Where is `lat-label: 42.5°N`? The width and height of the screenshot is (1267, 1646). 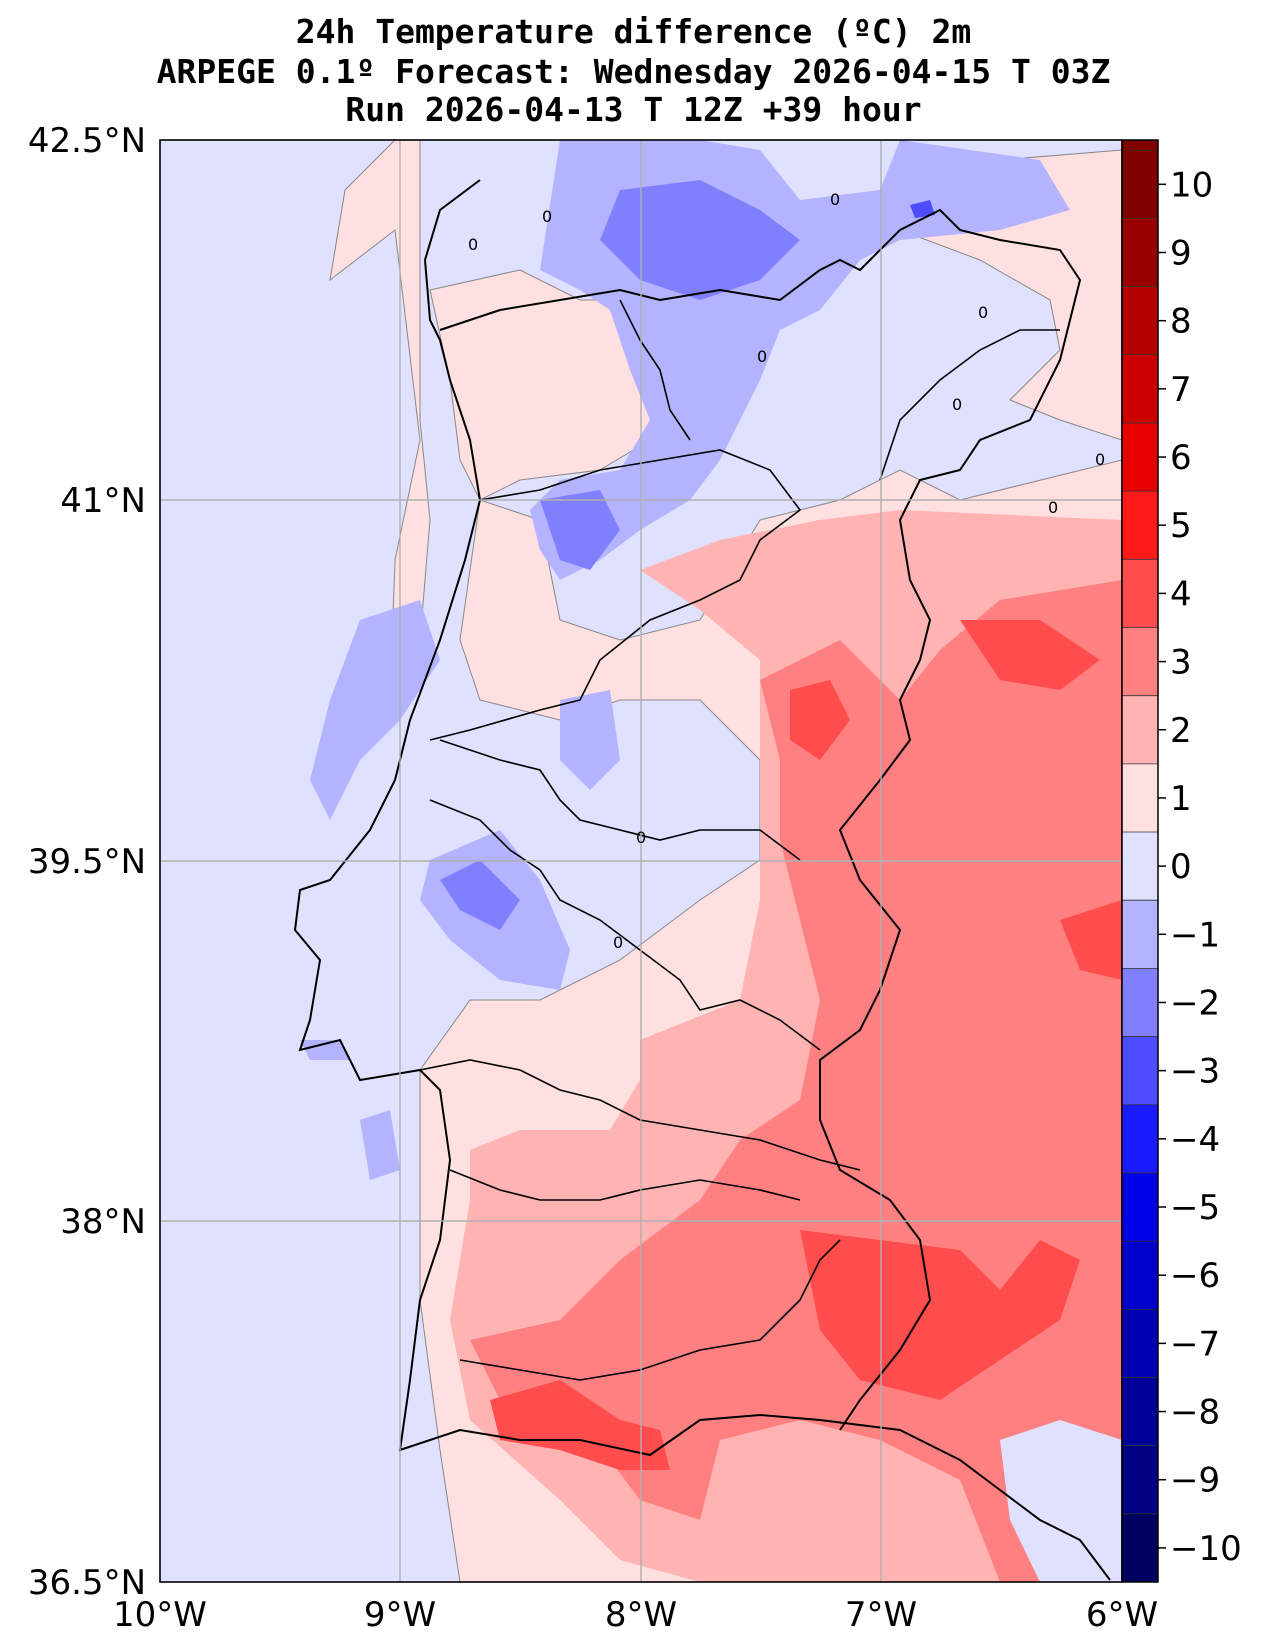
lat-label: 42.5°N is located at coordinates (87, 141).